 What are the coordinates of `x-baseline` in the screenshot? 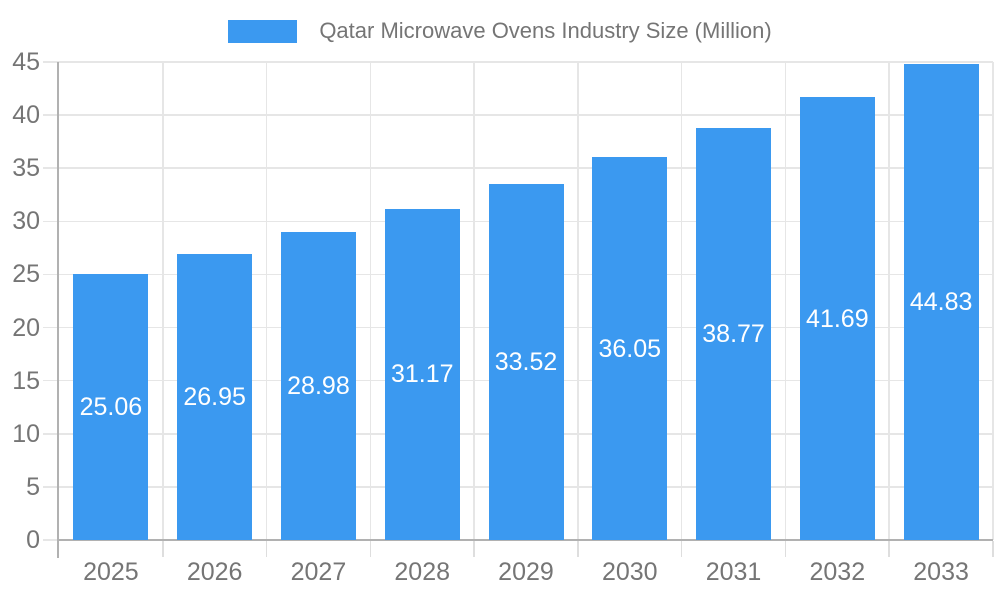 It's located at (526, 540).